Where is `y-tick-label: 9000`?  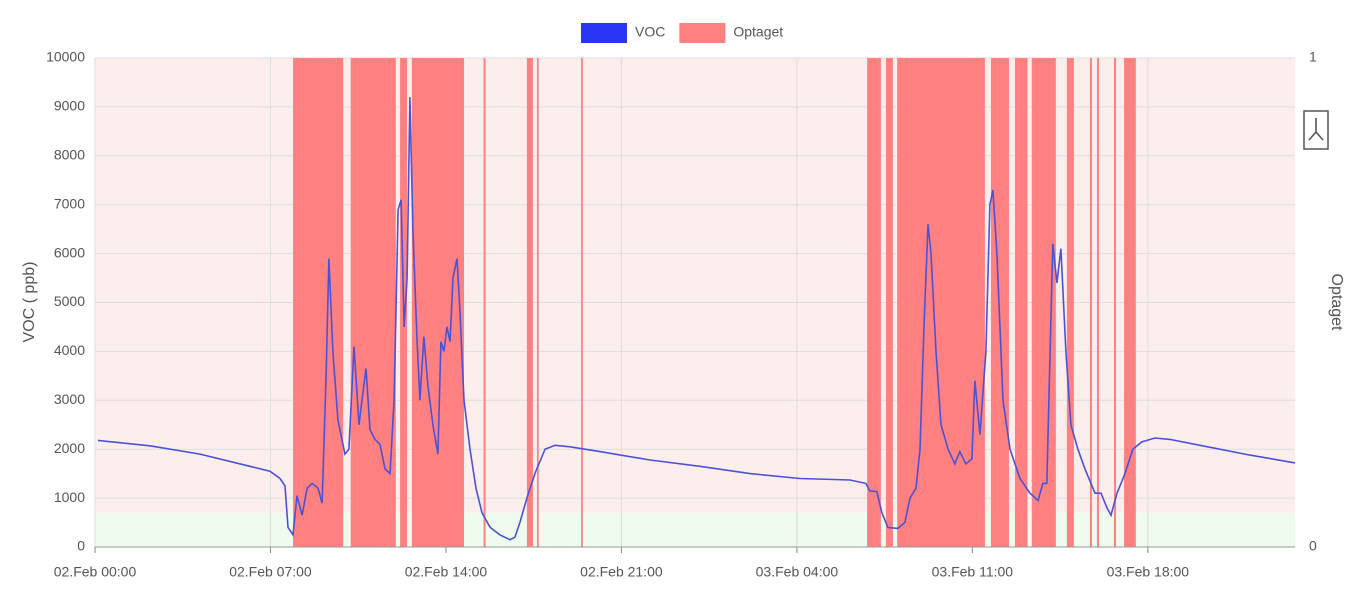 y-tick-label: 9000 is located at coordinates (69, 106).